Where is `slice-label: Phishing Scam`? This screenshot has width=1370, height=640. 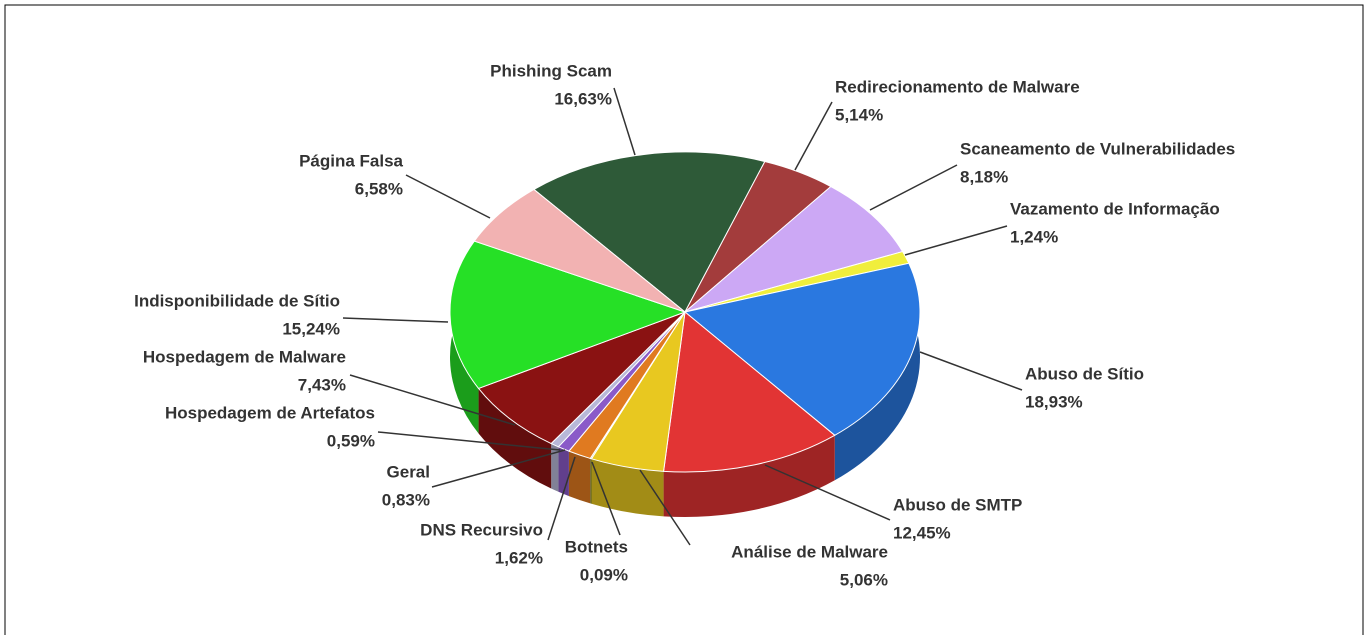 slice-label: Phishing Scam is located at coordinates (551, 70).